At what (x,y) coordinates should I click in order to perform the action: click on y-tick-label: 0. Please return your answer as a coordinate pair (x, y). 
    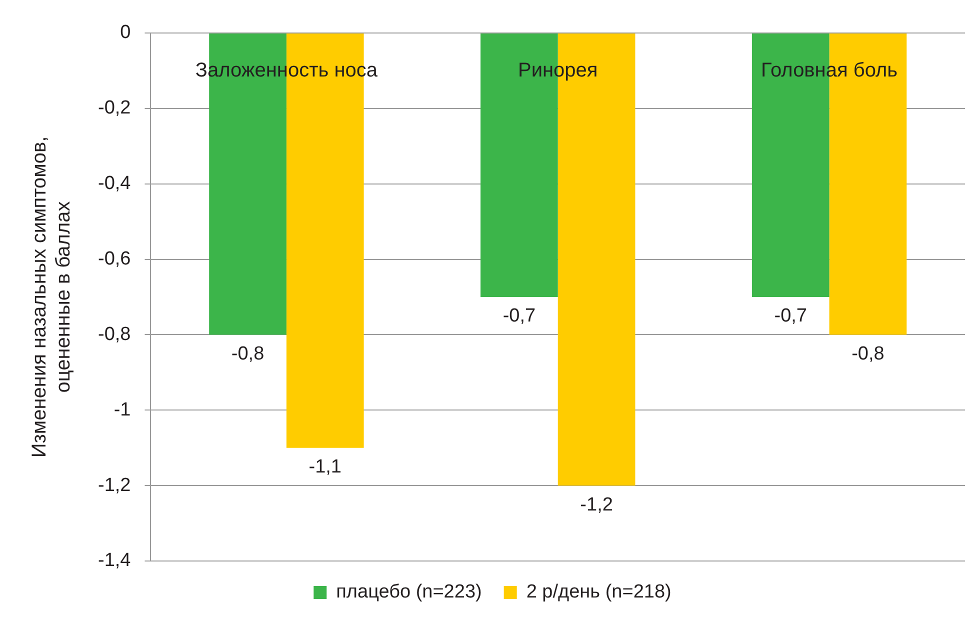
    Looking at the image, I should click on (125, 33).